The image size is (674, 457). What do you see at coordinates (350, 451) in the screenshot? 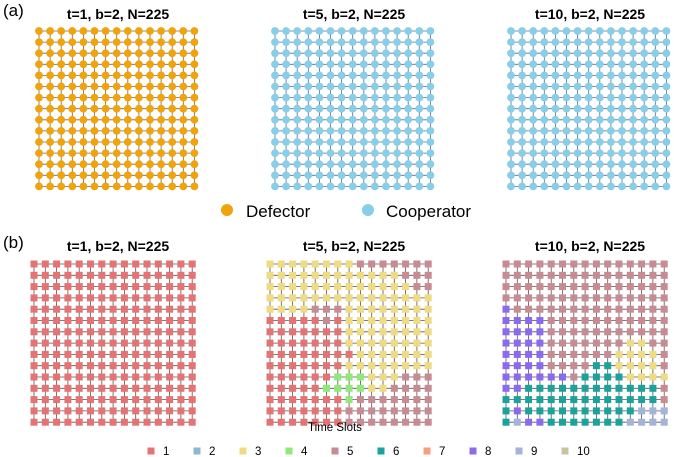
I see `time-slot-5-legend-label: 5` at bounding box center [350, 451].